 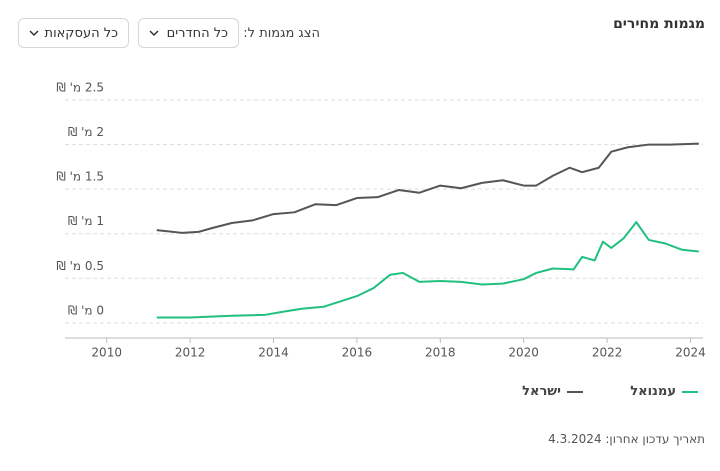 What do you see at coordinates (659, 24) in the screenshot?
I see `title: מגמות מחירים` at bounding box center [659, 24].